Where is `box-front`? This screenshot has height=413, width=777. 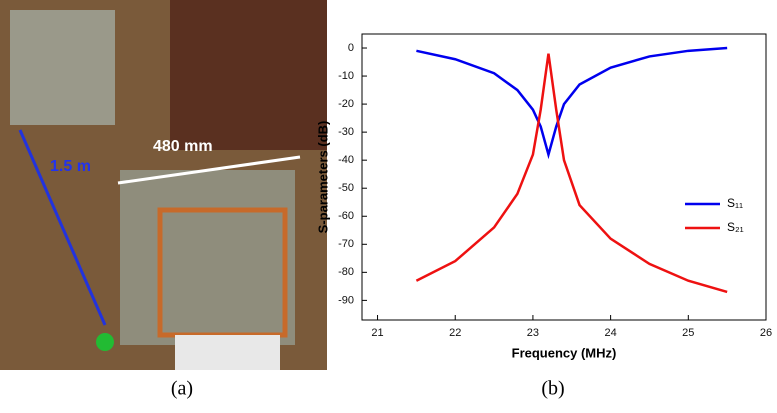 box-front is located at coordinates (207, 257).